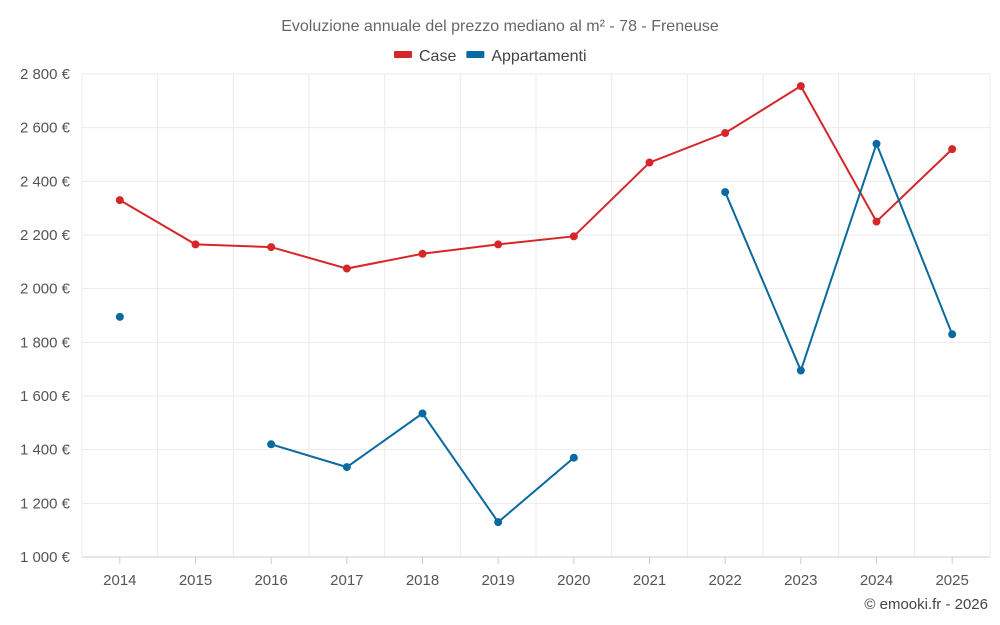  What do you see at coordinates (195, 580) in the screenshot?
I see `x-tick-label: 2015` at bounding box center [195, 580].